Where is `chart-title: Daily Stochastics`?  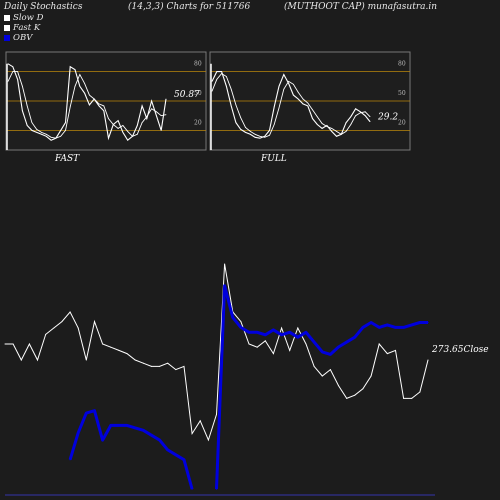 chart-title: Daily Stochastics is located at coordinates (43, 7).